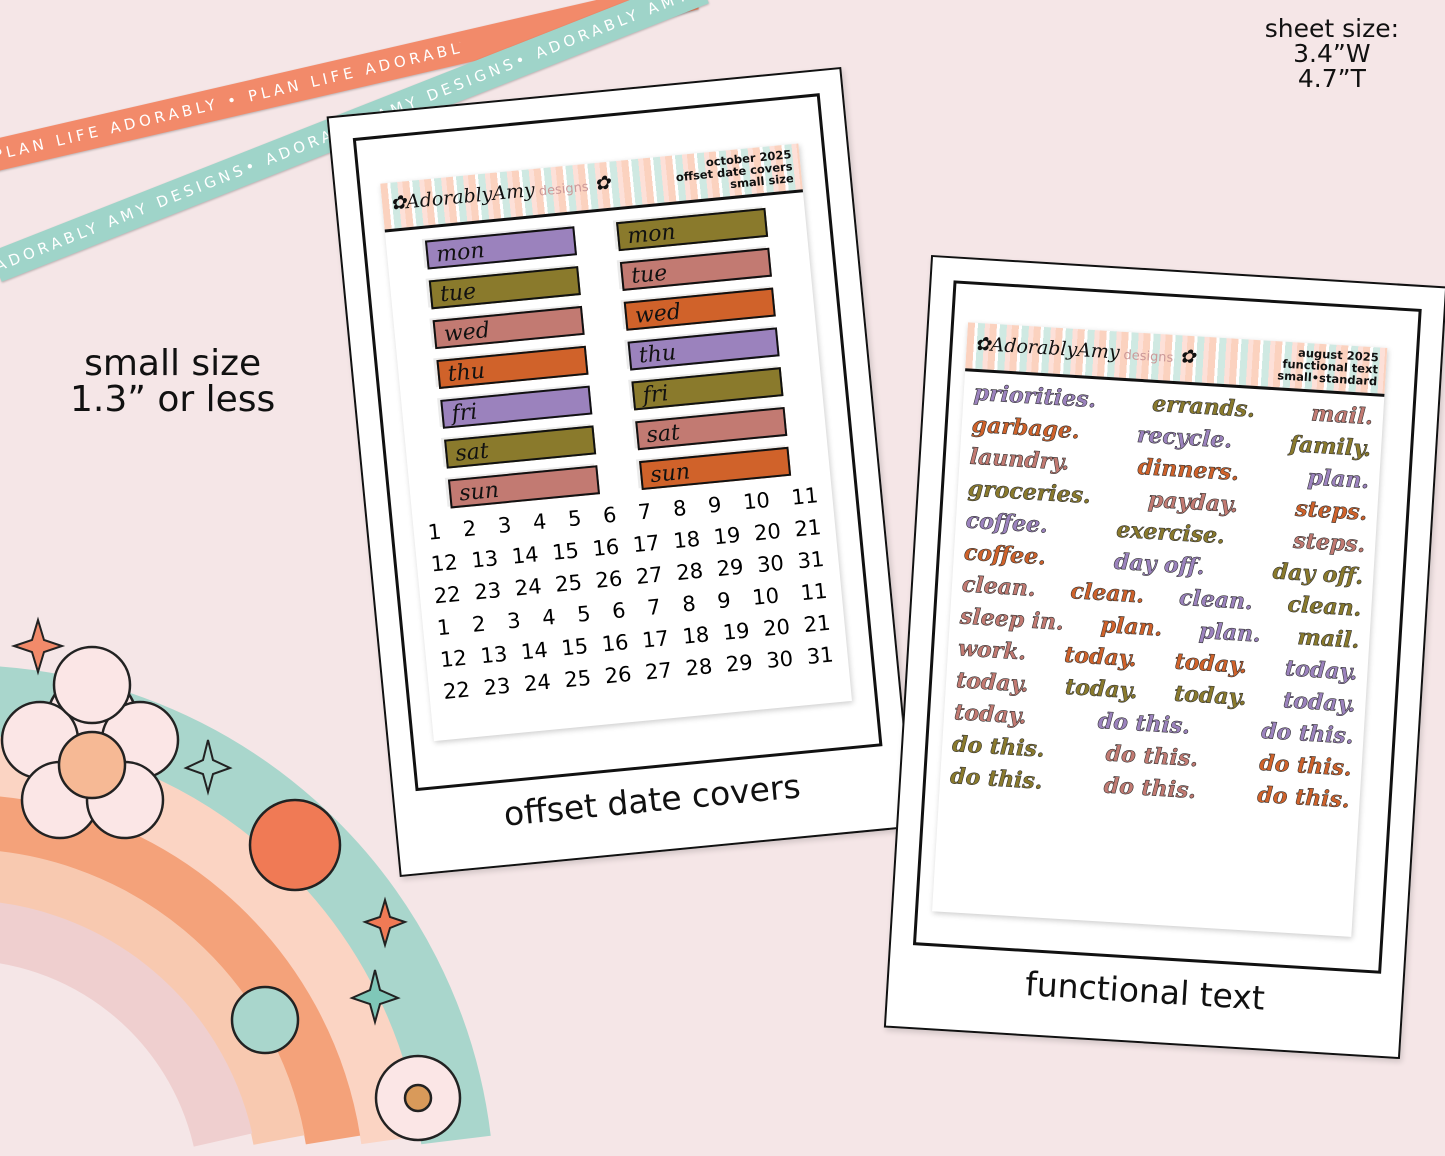 This screenshot has width=1445, height=1156. I want to click on word-sticker: work., so click(992, 650).